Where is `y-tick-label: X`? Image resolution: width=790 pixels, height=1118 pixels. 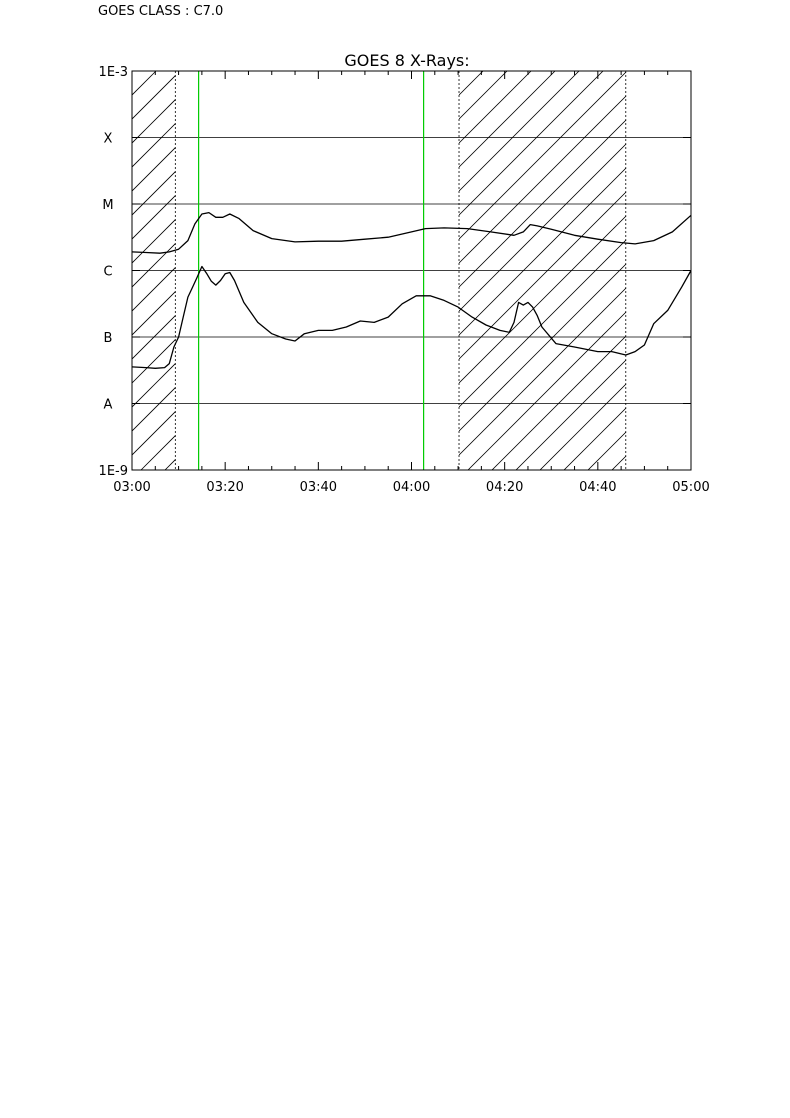 y-tick-label: X is located at coordinates (108, 139).